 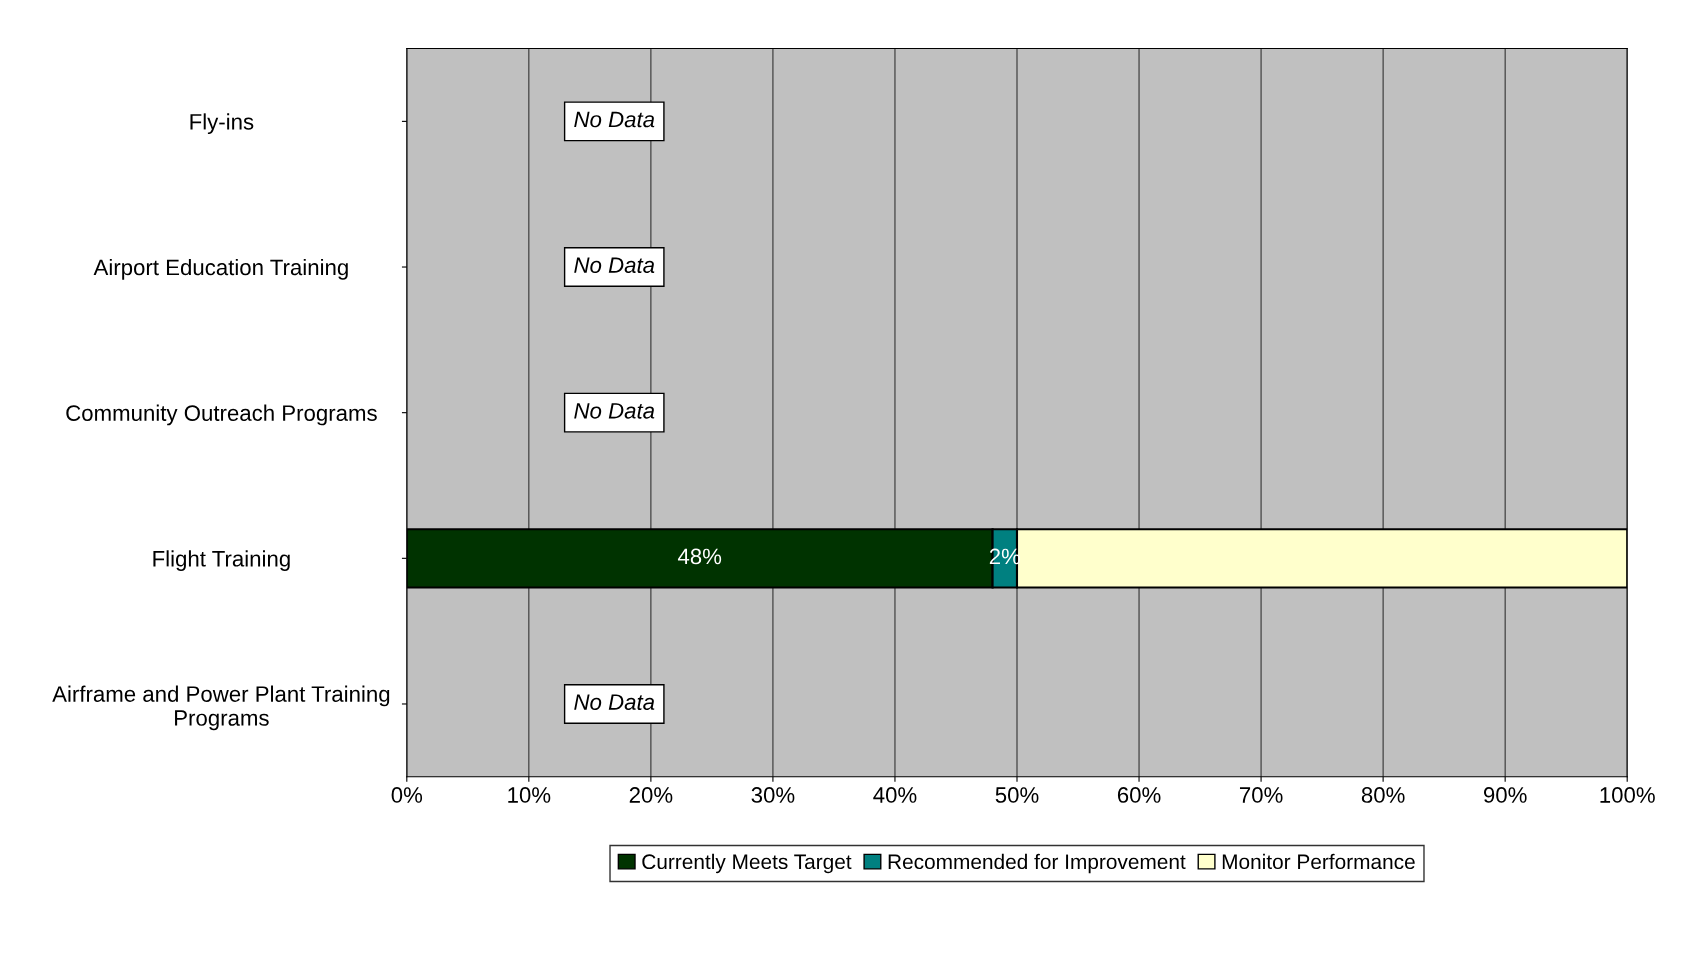 I want to click on x-tick-label: 70%, so click(x=1261, y=795).